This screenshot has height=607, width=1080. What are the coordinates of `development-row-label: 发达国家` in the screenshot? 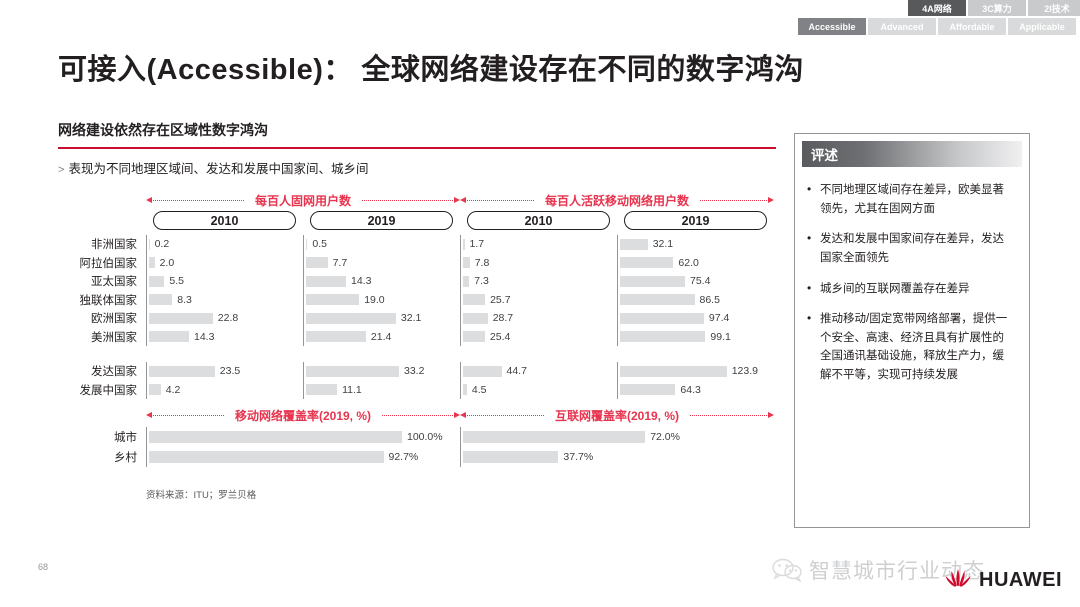 It's located at (114, 372).